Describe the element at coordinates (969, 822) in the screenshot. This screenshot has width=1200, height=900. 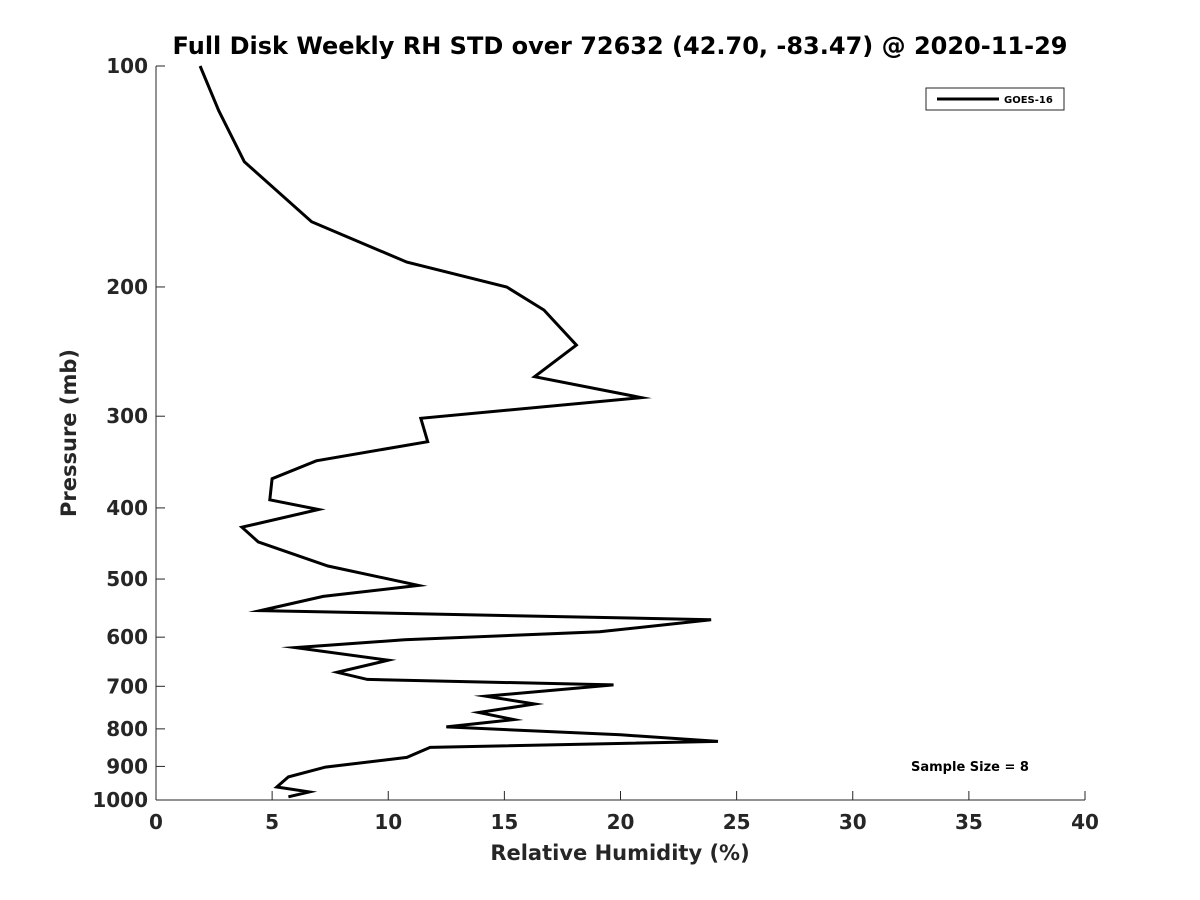
I see `x-tick-label: 35` at that location.